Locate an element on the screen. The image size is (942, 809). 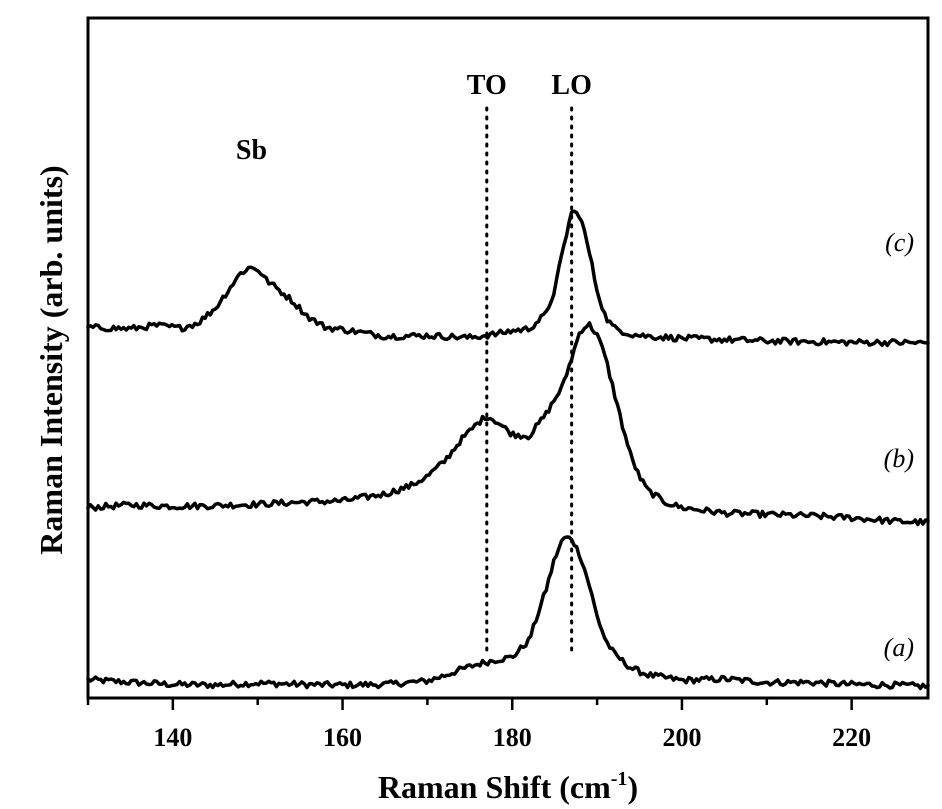
series-label-c: (c) is located at coordinates (899, 242).